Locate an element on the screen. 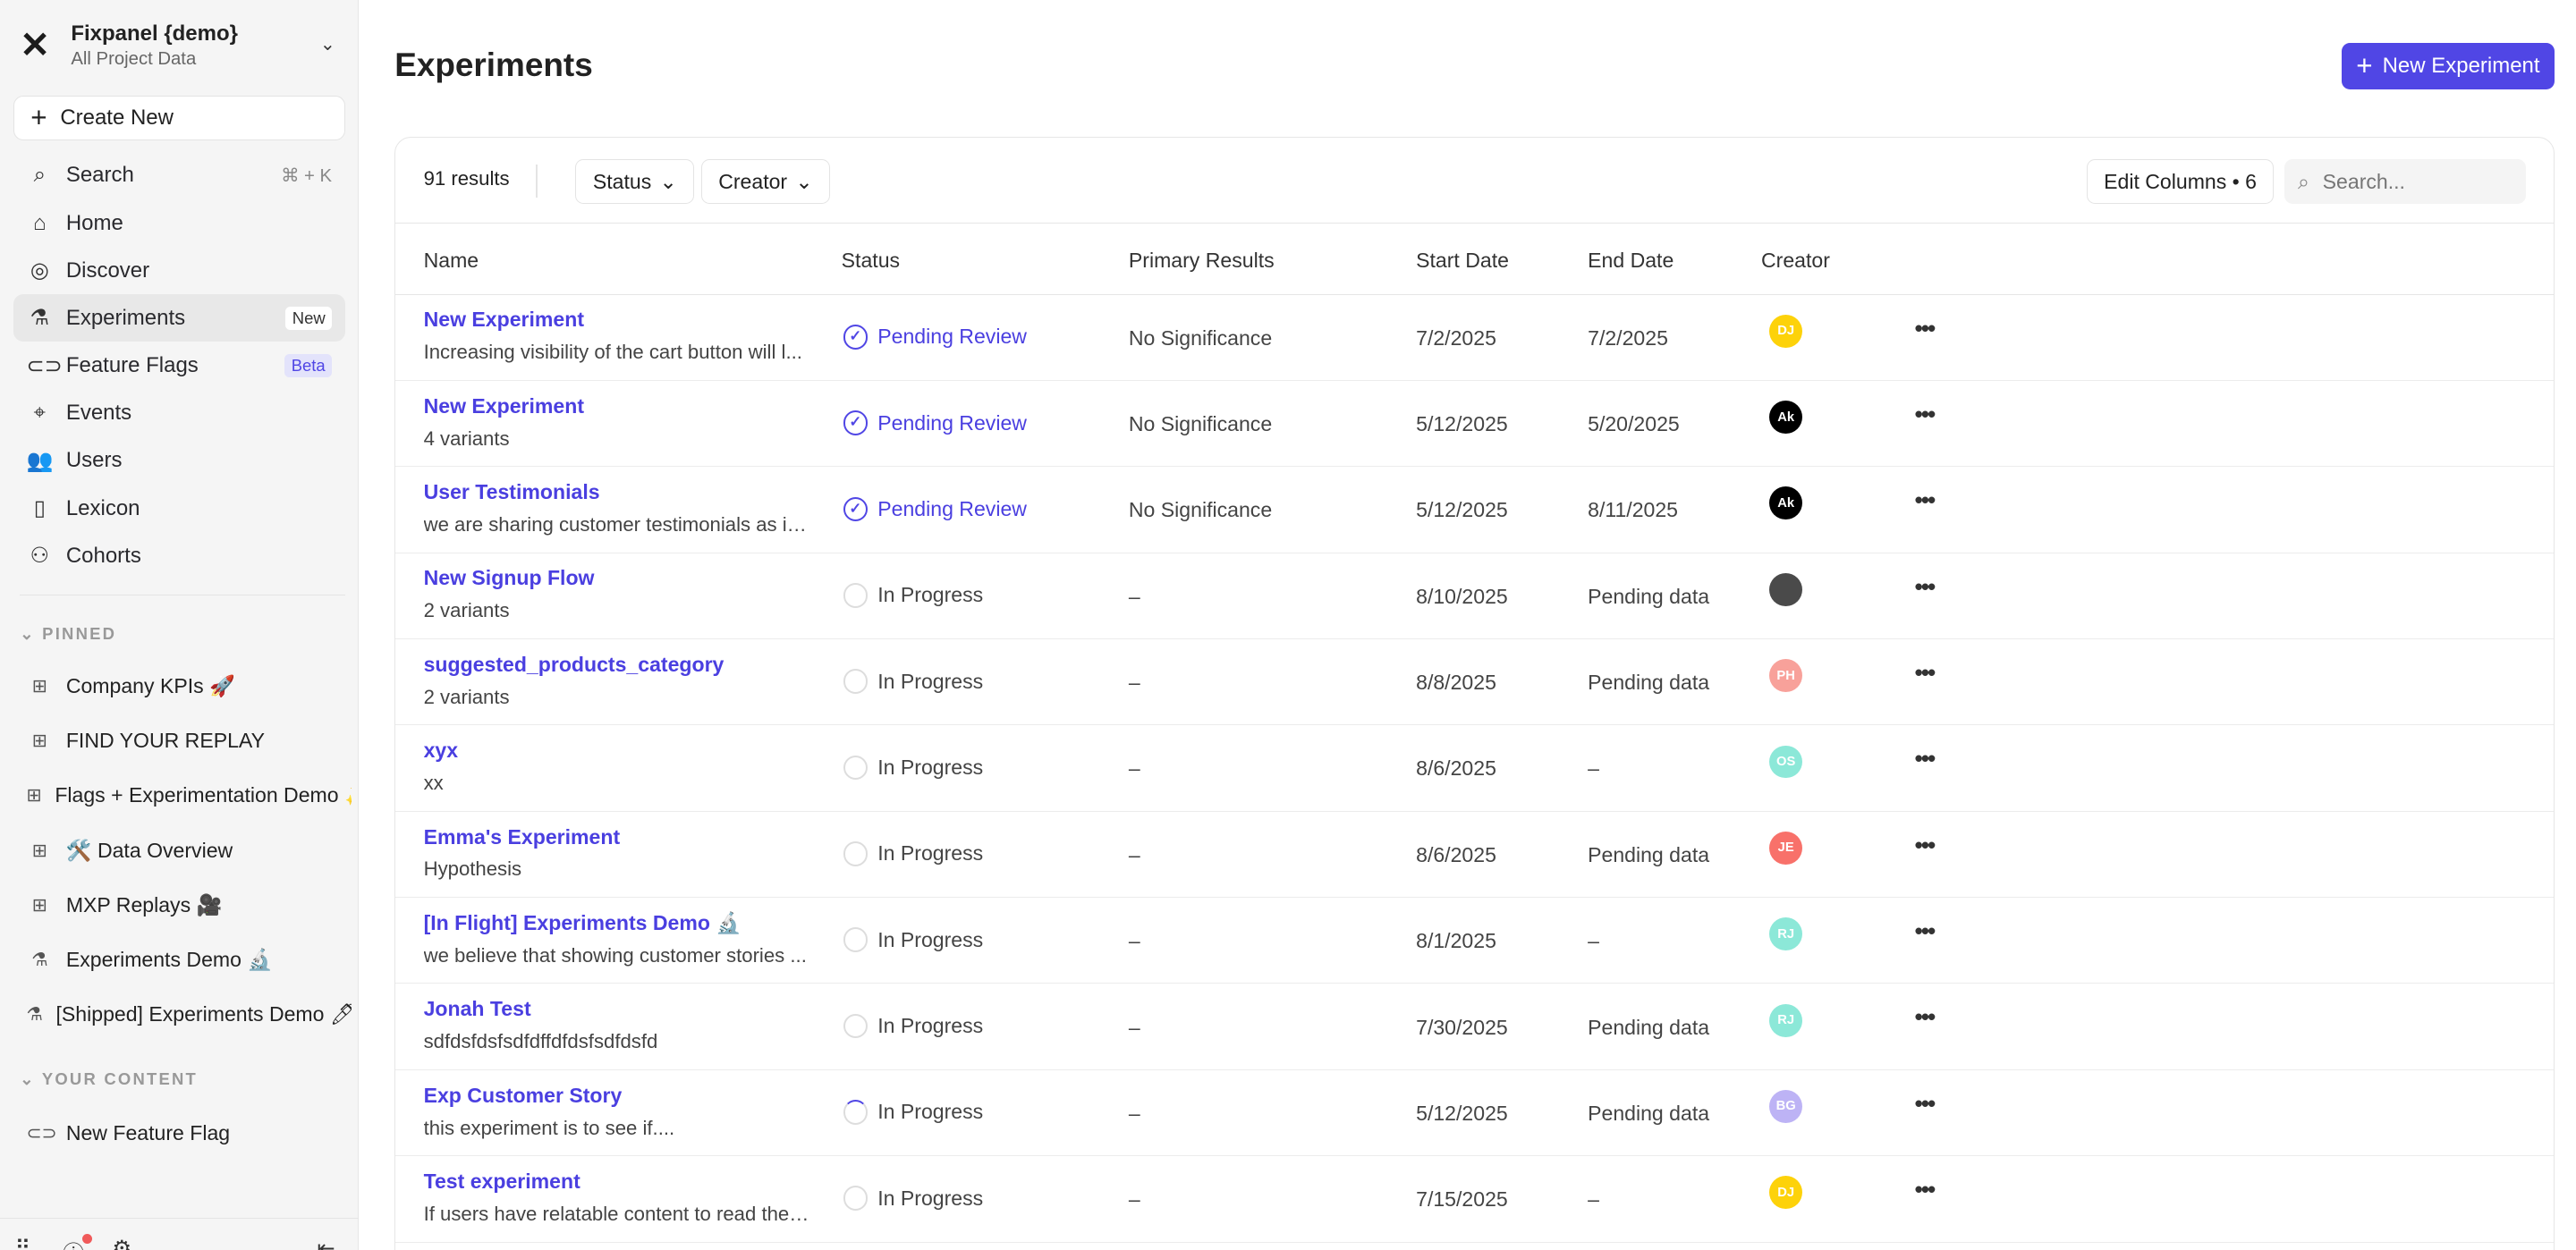 Image resolution: width=2576 pixels, height=1250 pixels. column-header-primary-results: Primary Results is located at coordinates (1201, 260).